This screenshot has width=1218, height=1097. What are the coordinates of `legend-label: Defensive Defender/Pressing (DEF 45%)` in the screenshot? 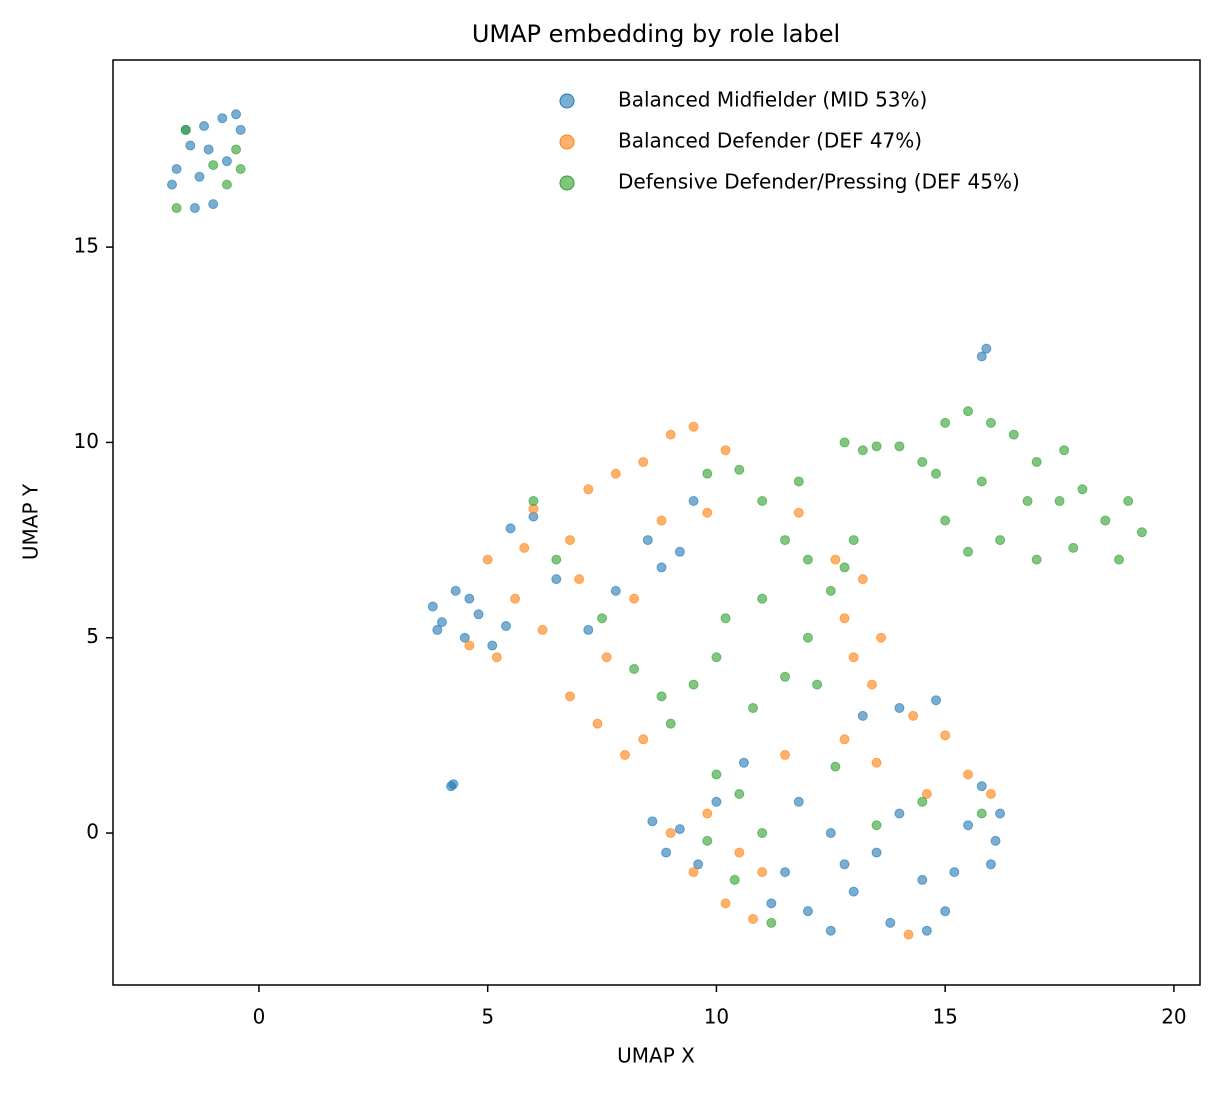 It's located at (819, 182).